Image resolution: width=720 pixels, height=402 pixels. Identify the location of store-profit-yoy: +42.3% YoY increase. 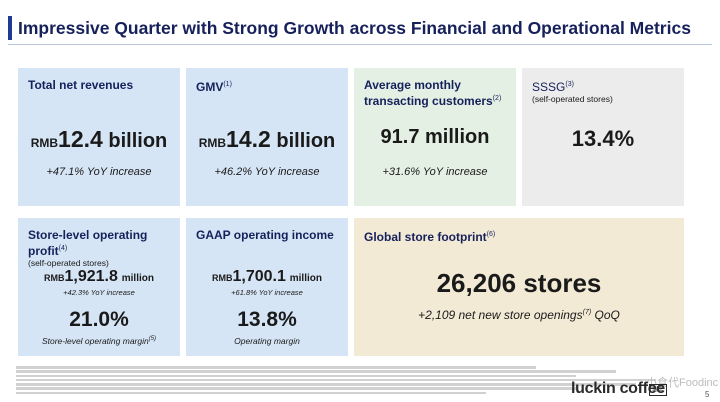
(99, 292).